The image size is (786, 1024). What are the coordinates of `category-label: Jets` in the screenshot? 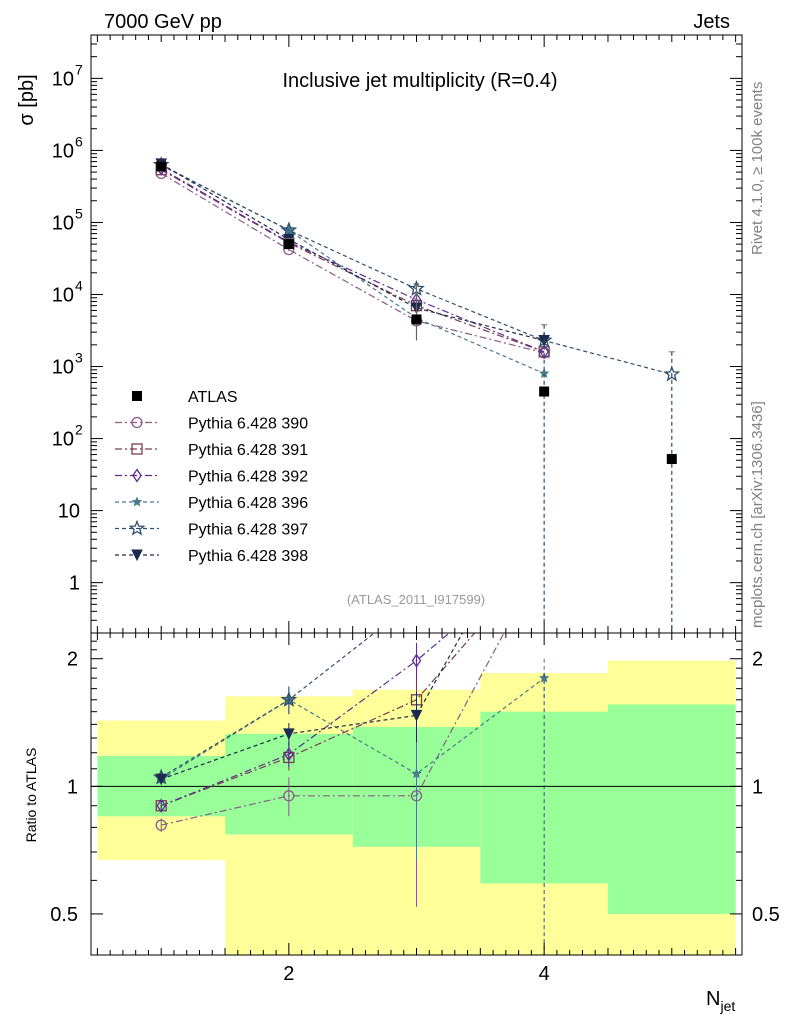 It's located at (711, 22).